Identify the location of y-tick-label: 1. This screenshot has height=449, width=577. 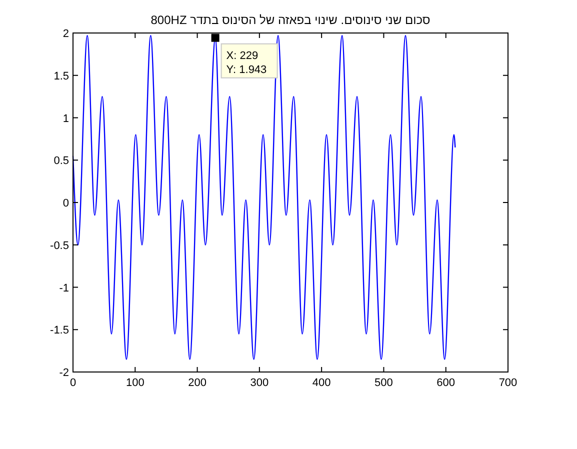
(65, 118).